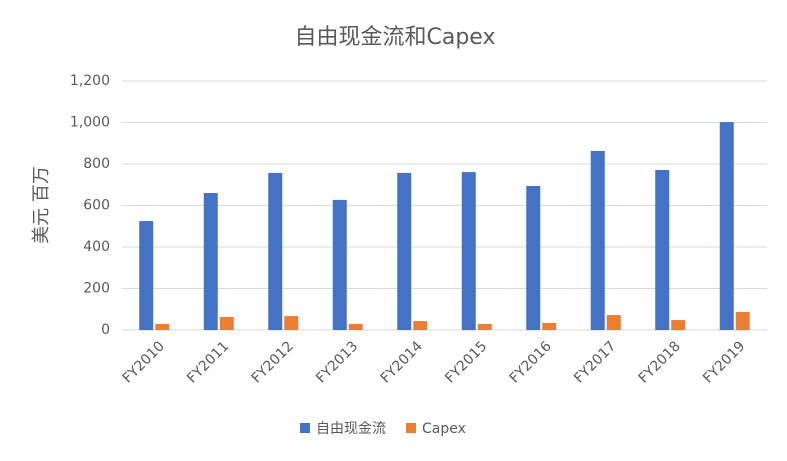 The height and width of the screenshot is (461, 787). I want to click on y-tick-label: 1,000, so click(90, 123).